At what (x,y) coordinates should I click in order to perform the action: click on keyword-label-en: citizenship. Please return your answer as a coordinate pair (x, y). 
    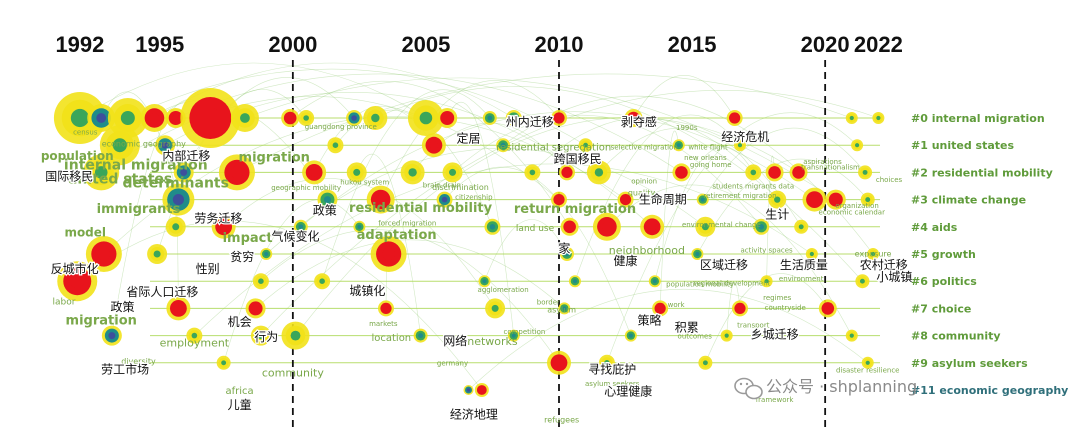
    Looking at the image, I should click on (474, 198).